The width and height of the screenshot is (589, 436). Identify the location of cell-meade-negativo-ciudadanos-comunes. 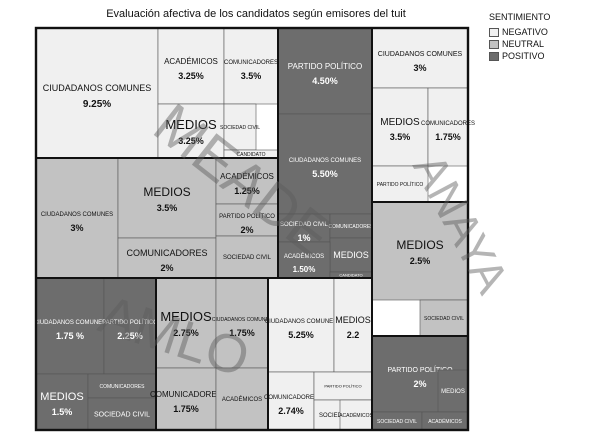
(97, 93).